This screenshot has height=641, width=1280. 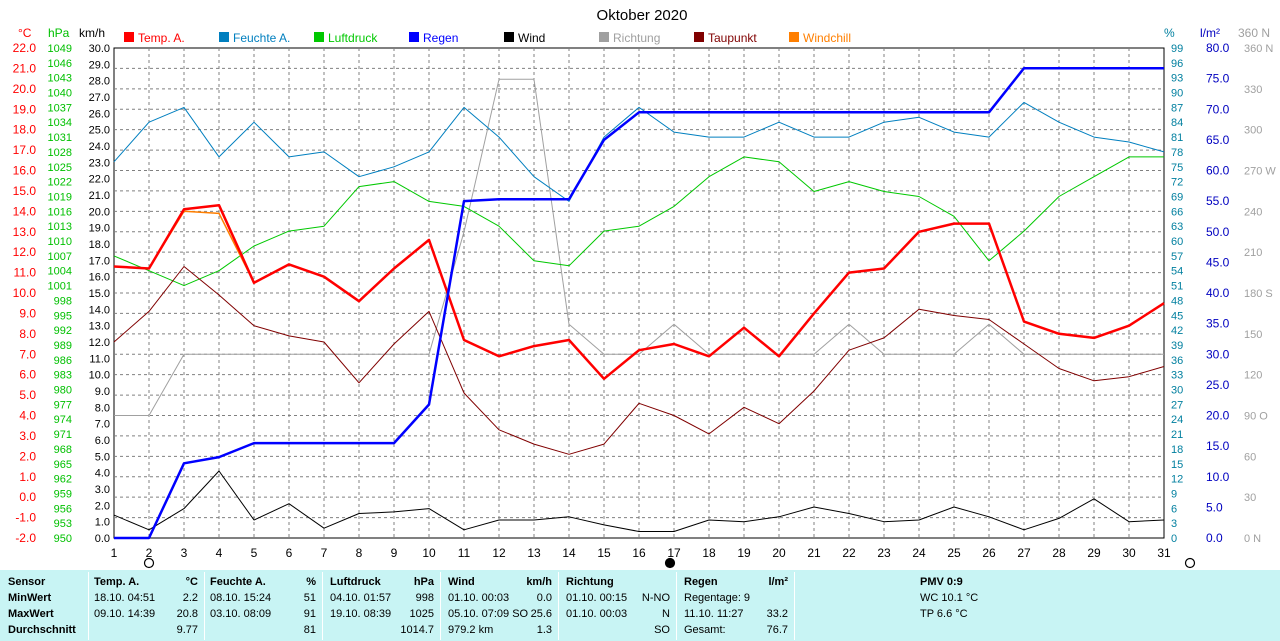 I want to click on temp-tick-label: 13.0, so click(x=25, y=232).